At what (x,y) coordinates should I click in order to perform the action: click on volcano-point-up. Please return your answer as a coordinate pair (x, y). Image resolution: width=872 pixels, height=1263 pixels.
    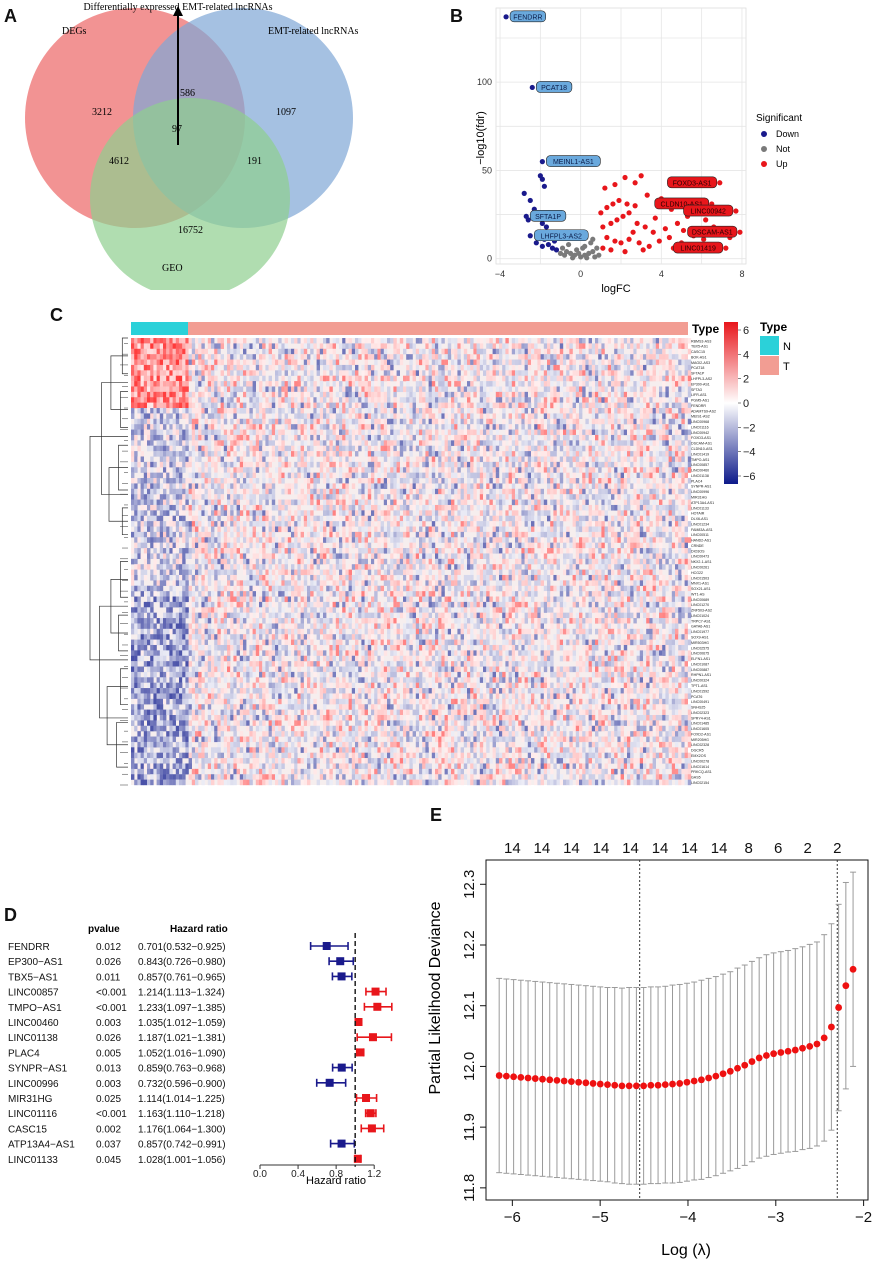
    Looking at the image, I should click on (617, 220).